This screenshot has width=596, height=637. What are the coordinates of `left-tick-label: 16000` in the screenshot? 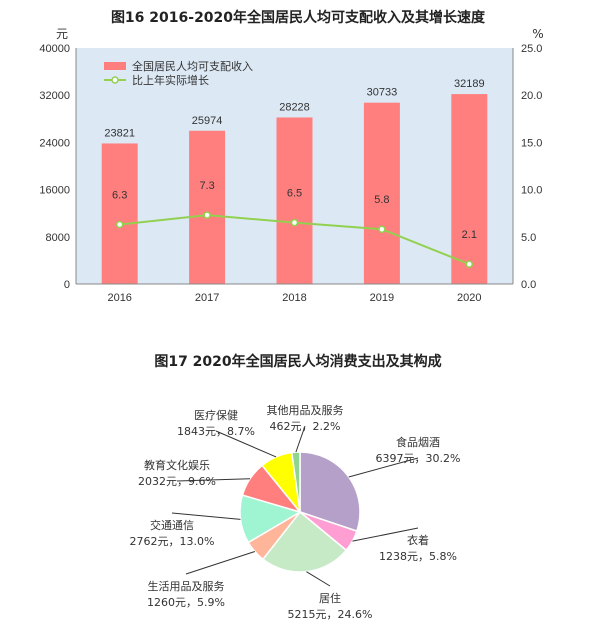 It's located at (54, 191).